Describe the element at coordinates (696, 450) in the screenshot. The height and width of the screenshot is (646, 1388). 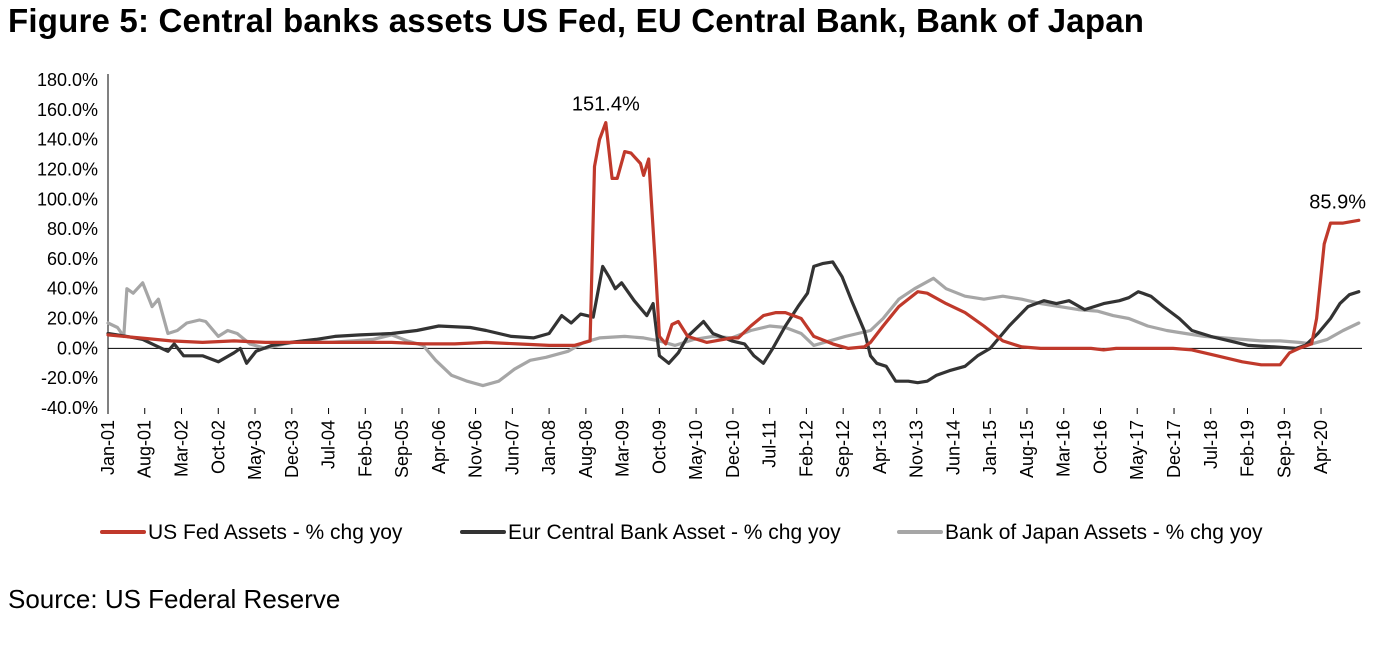
I see `x-tick-label: May-10` at that location.